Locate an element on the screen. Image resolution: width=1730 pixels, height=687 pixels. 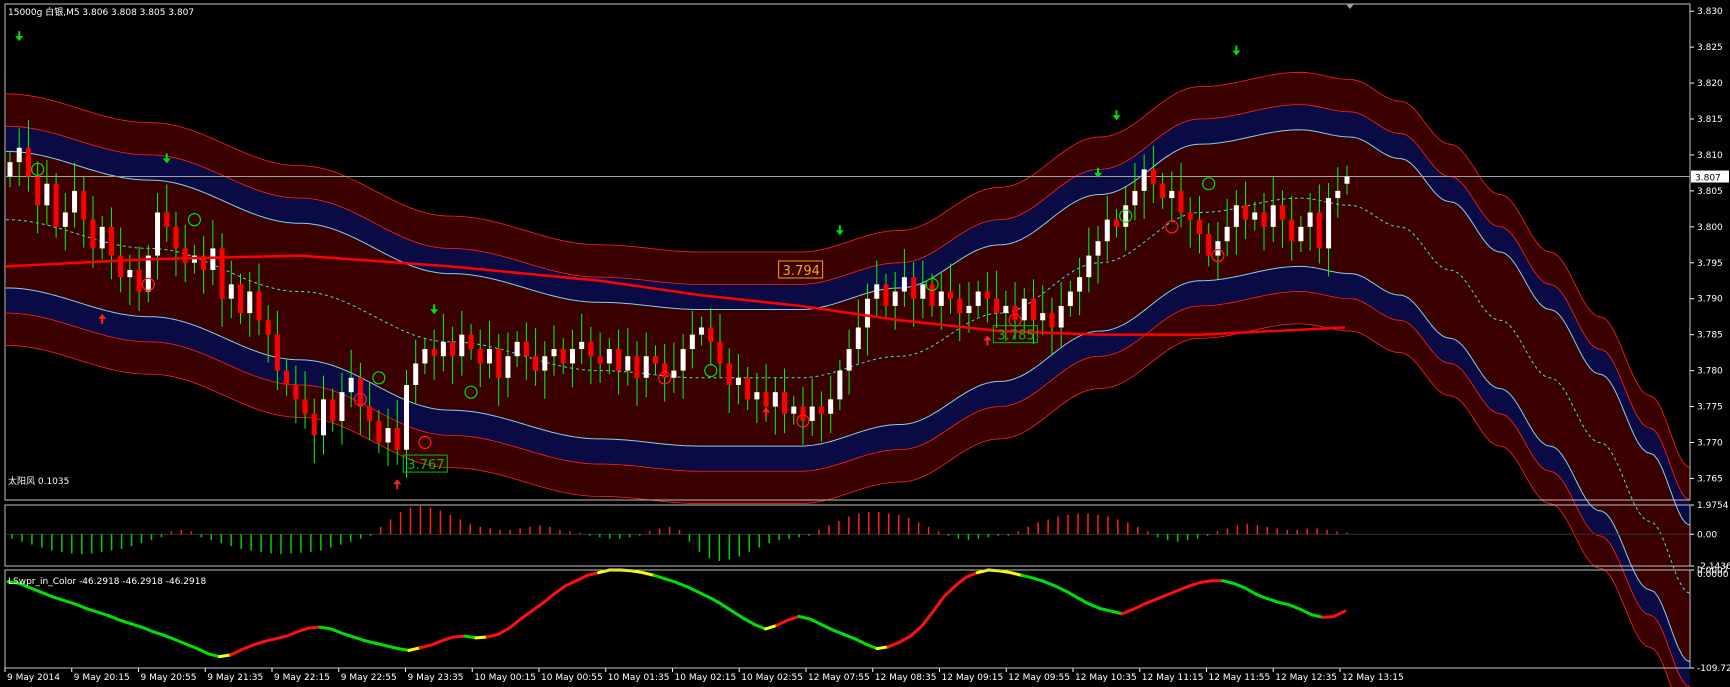
time-tick-label: 9 May 2014 is located at coordinates (33, 678).